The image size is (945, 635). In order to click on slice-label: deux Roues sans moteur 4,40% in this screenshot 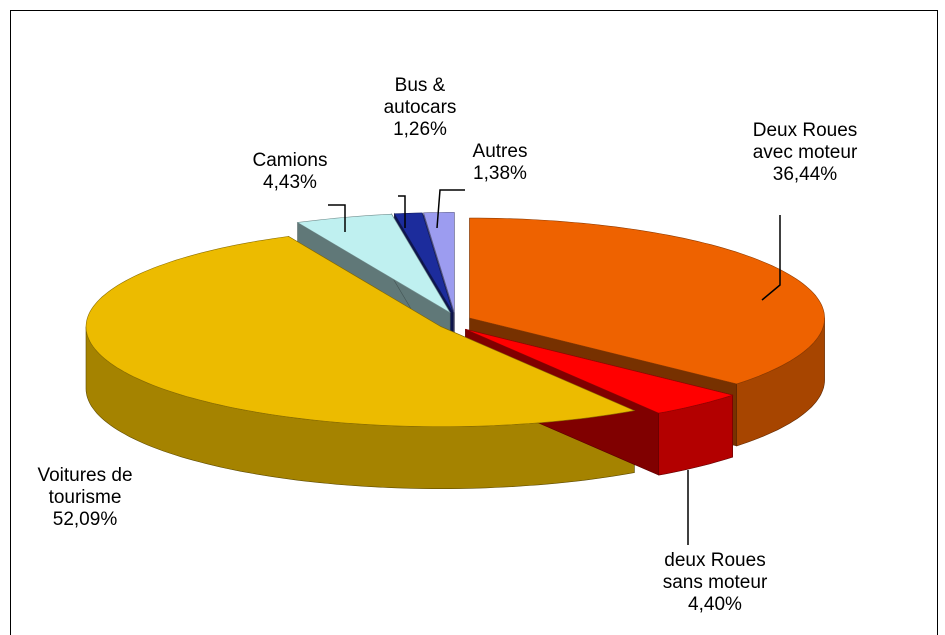, I will do `click(715, 583)`.